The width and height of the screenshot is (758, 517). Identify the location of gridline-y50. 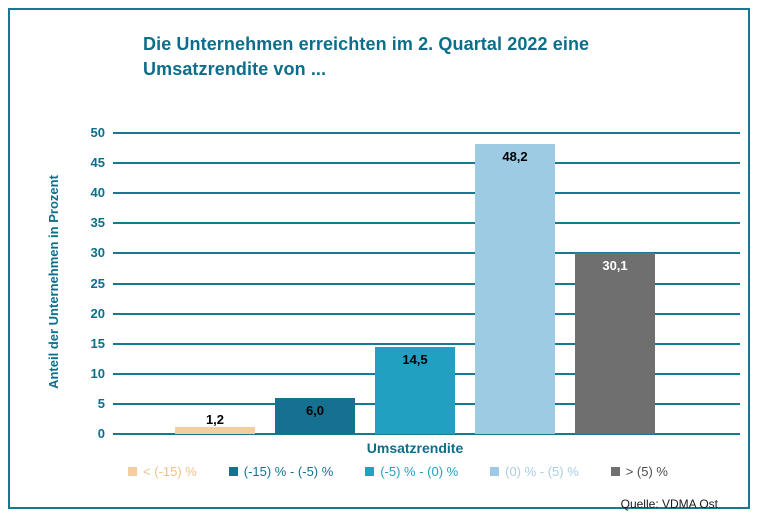
(426, 133).